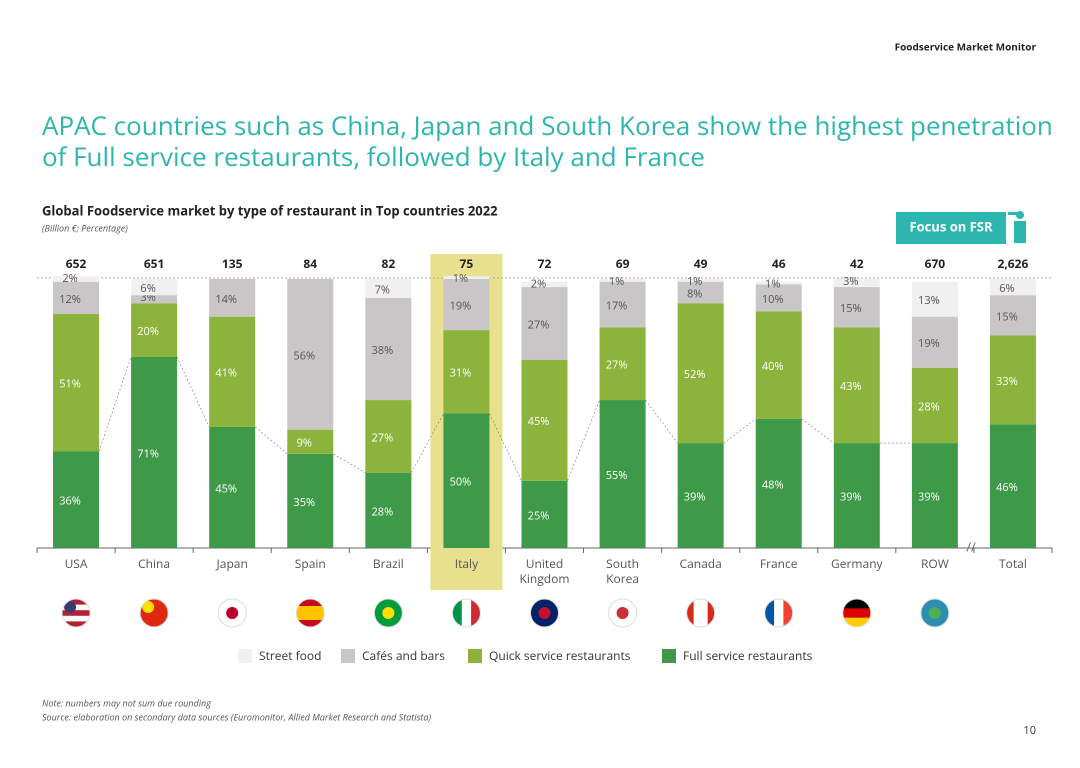 The width and height of the screenshot is (1080, 768). Describe the element at coordinates (539, 421) in the screenshot. I see `value-label: 45%` at that location.